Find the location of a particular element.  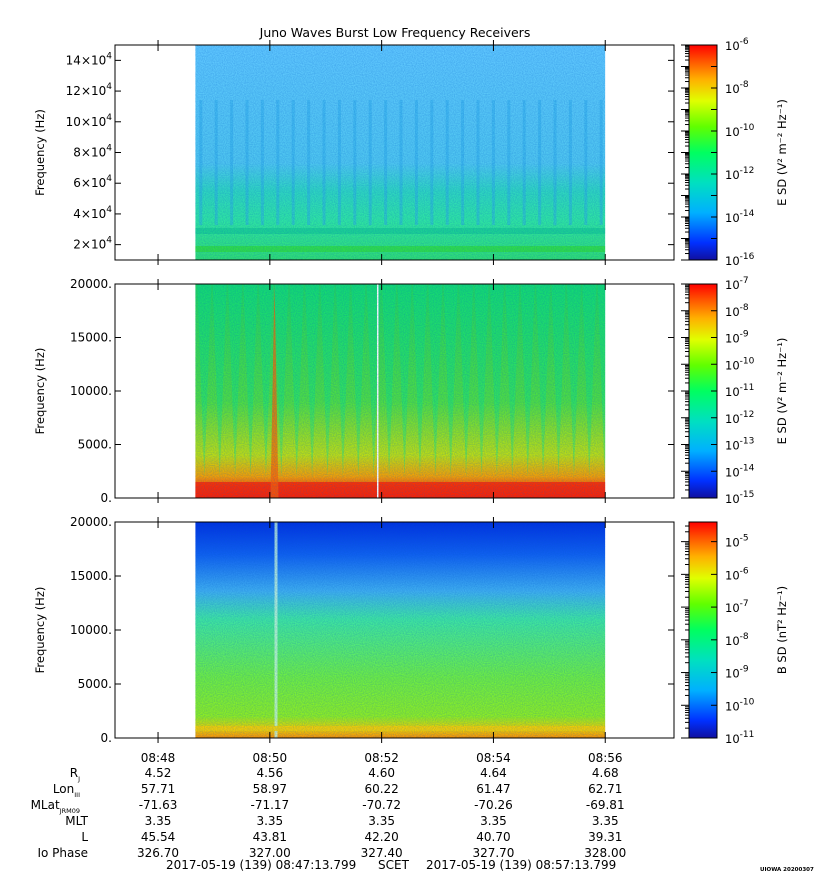

ephemeris-value: 326.70 is located at coordinates (158, 853).